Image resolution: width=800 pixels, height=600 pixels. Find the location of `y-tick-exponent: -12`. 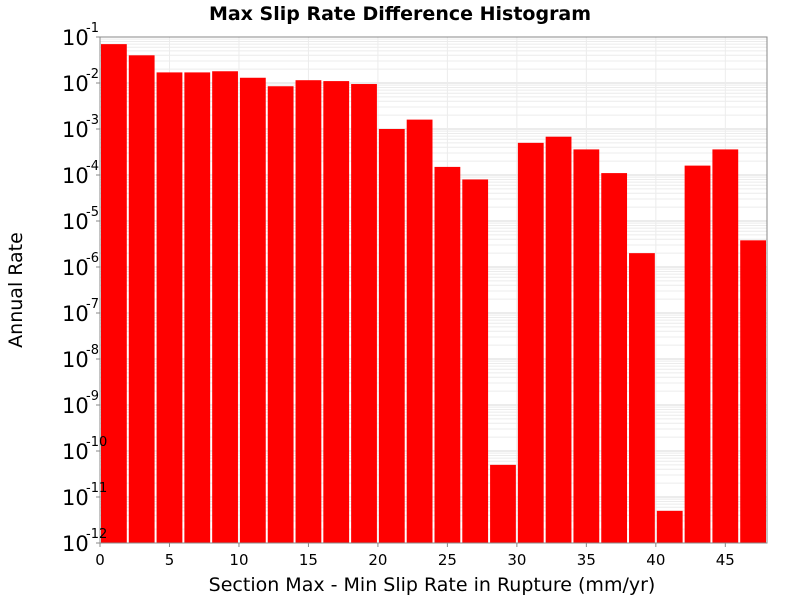

y-tick-exponent: -12 is located at coordinates (96, 534).